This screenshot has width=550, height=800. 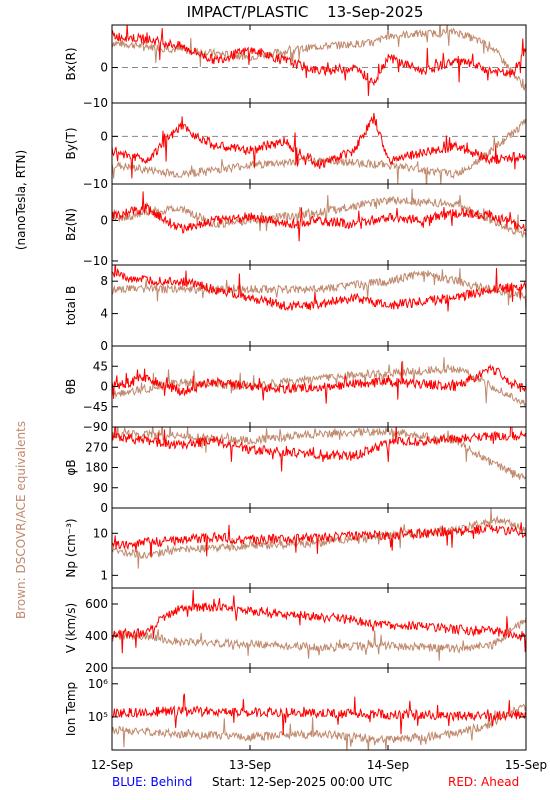 I want to click on panel-v-frame, so click(x=319, y=628).